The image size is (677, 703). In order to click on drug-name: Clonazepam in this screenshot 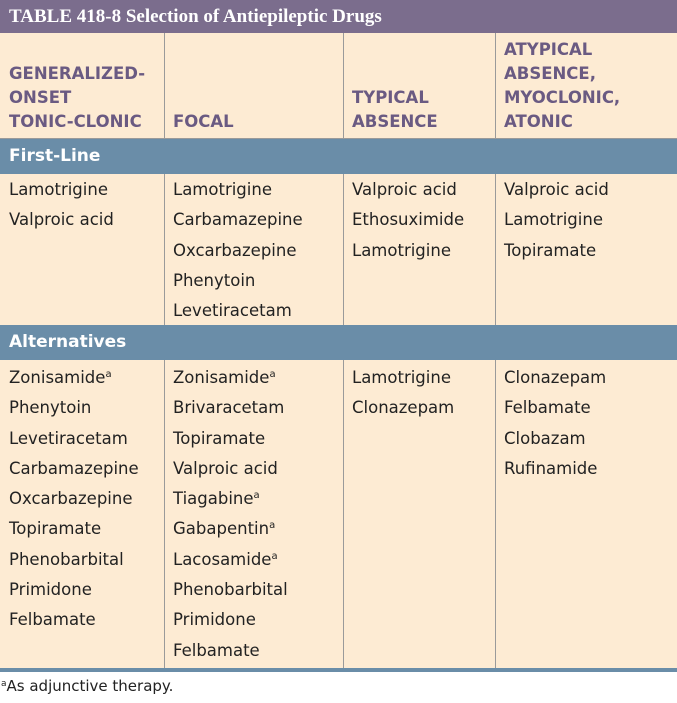, I will do `click(555, 377)`.